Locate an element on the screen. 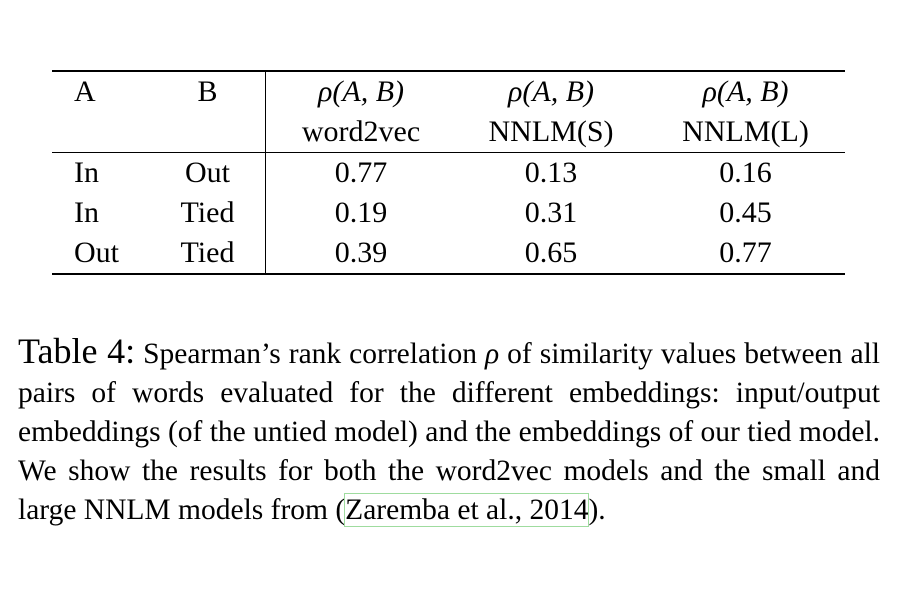 Image resolution: width=904 pixels, height=616 pixels. column-subheader: NNLM(S) is located at coordinates (551, 132).